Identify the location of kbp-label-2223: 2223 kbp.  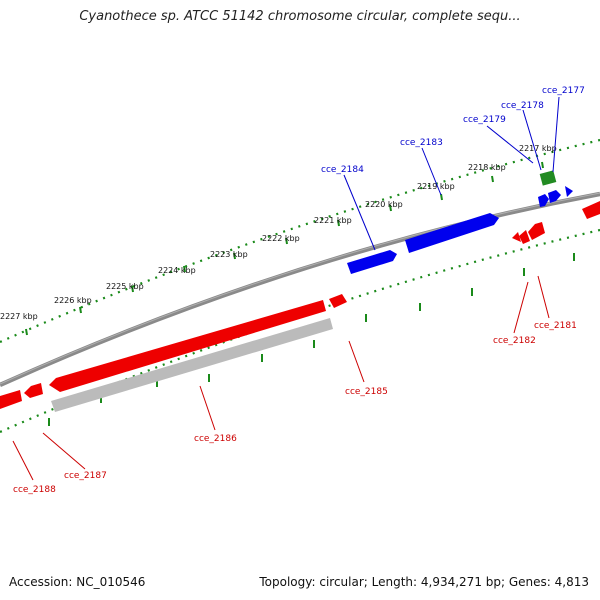
(229, 254).